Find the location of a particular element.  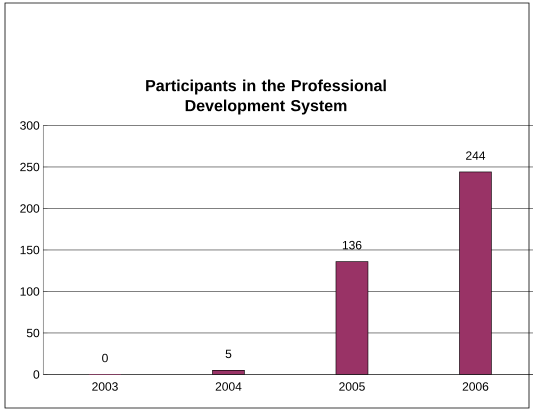

y-tick-label: 300 is located at coordinates (30, 125).